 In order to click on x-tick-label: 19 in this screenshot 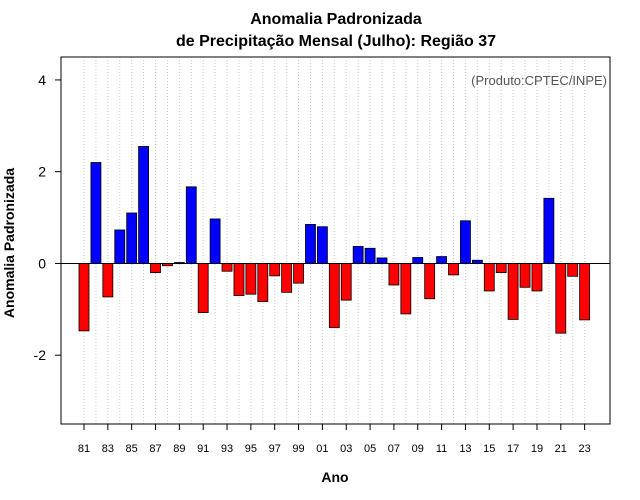, I will do `click(537, 449)`.